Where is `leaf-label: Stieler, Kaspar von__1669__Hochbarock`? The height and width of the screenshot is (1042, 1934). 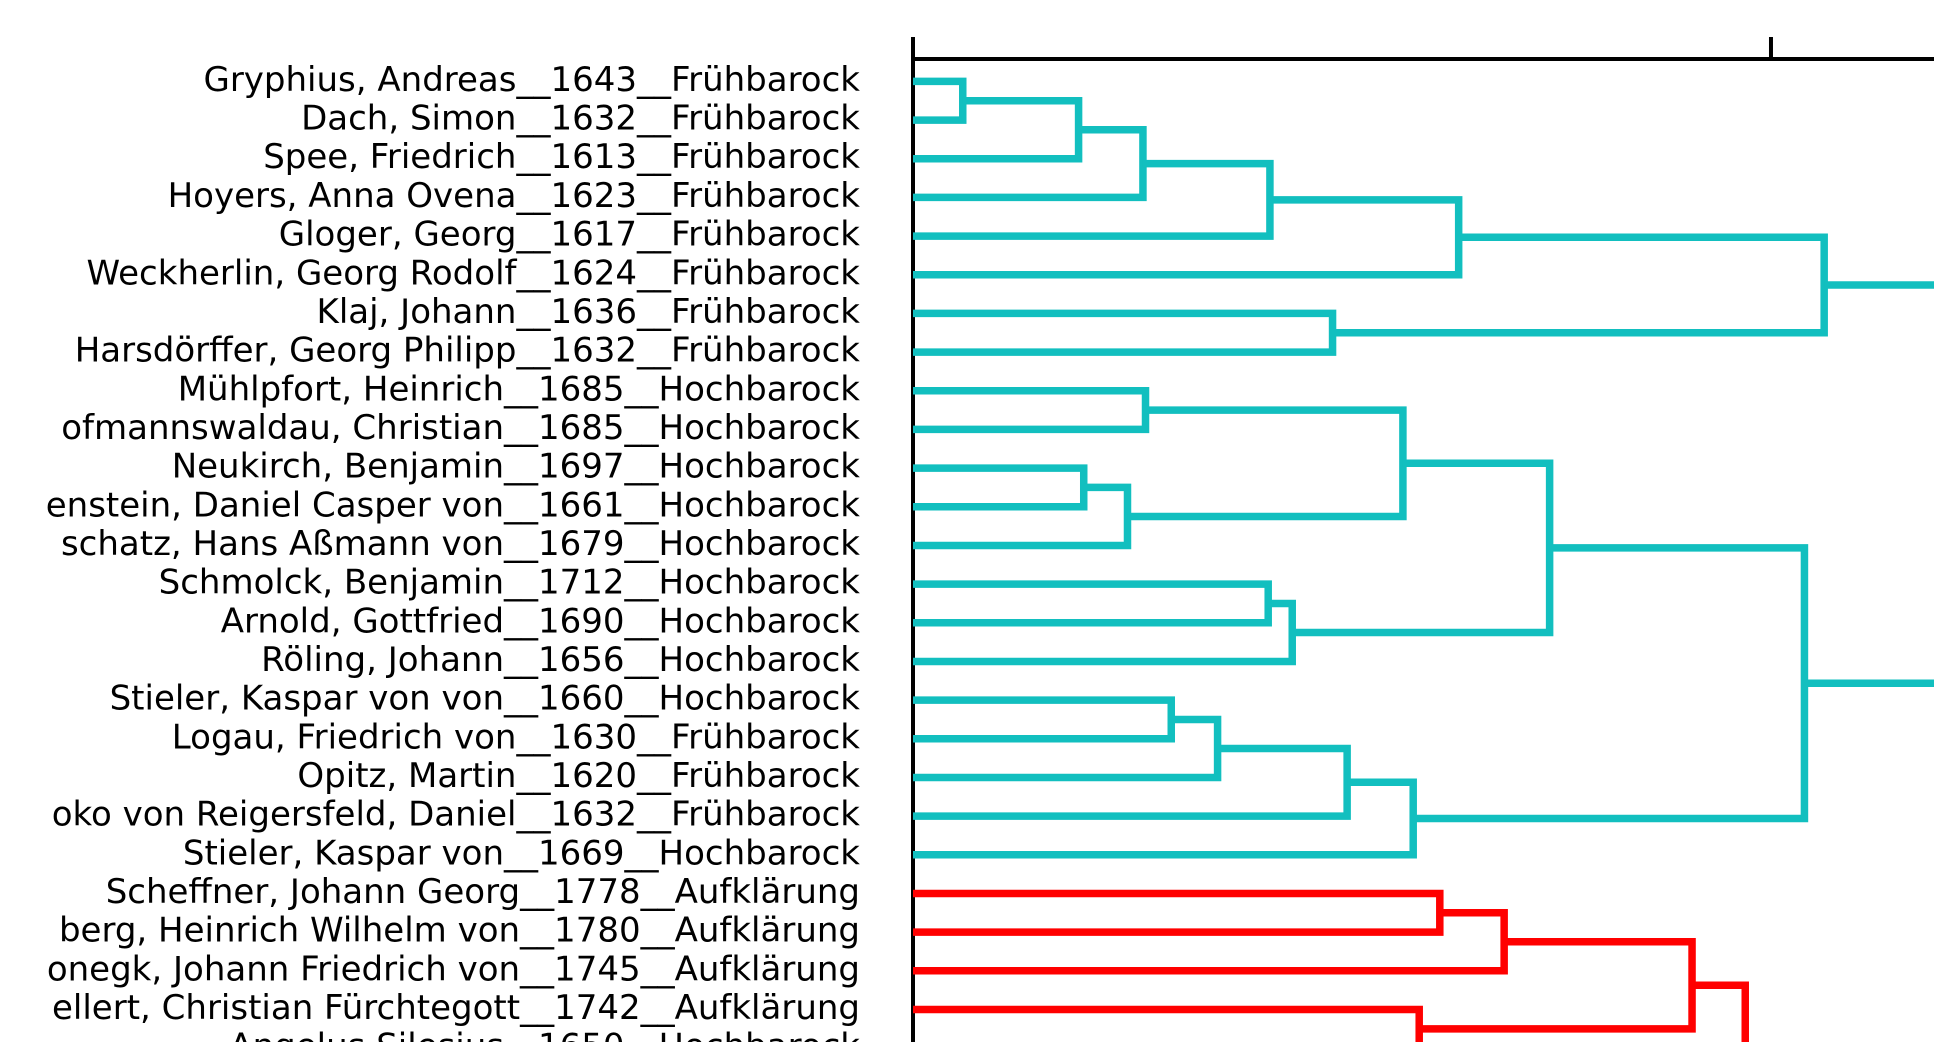 leaf-label: Stieler, Kaspar von__1669__Hochbarock is located at coordinates (521, 853).